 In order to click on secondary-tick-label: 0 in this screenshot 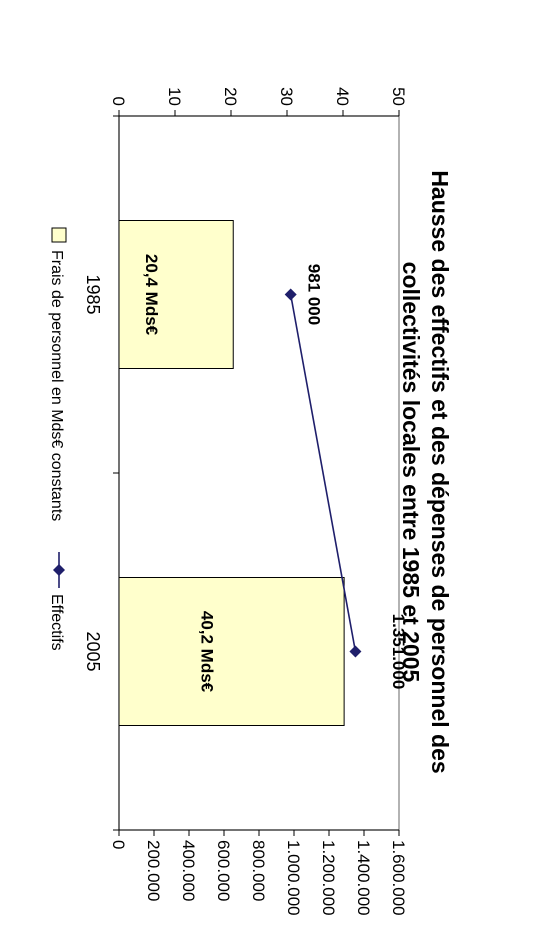, I will do `click(118, 844)`.